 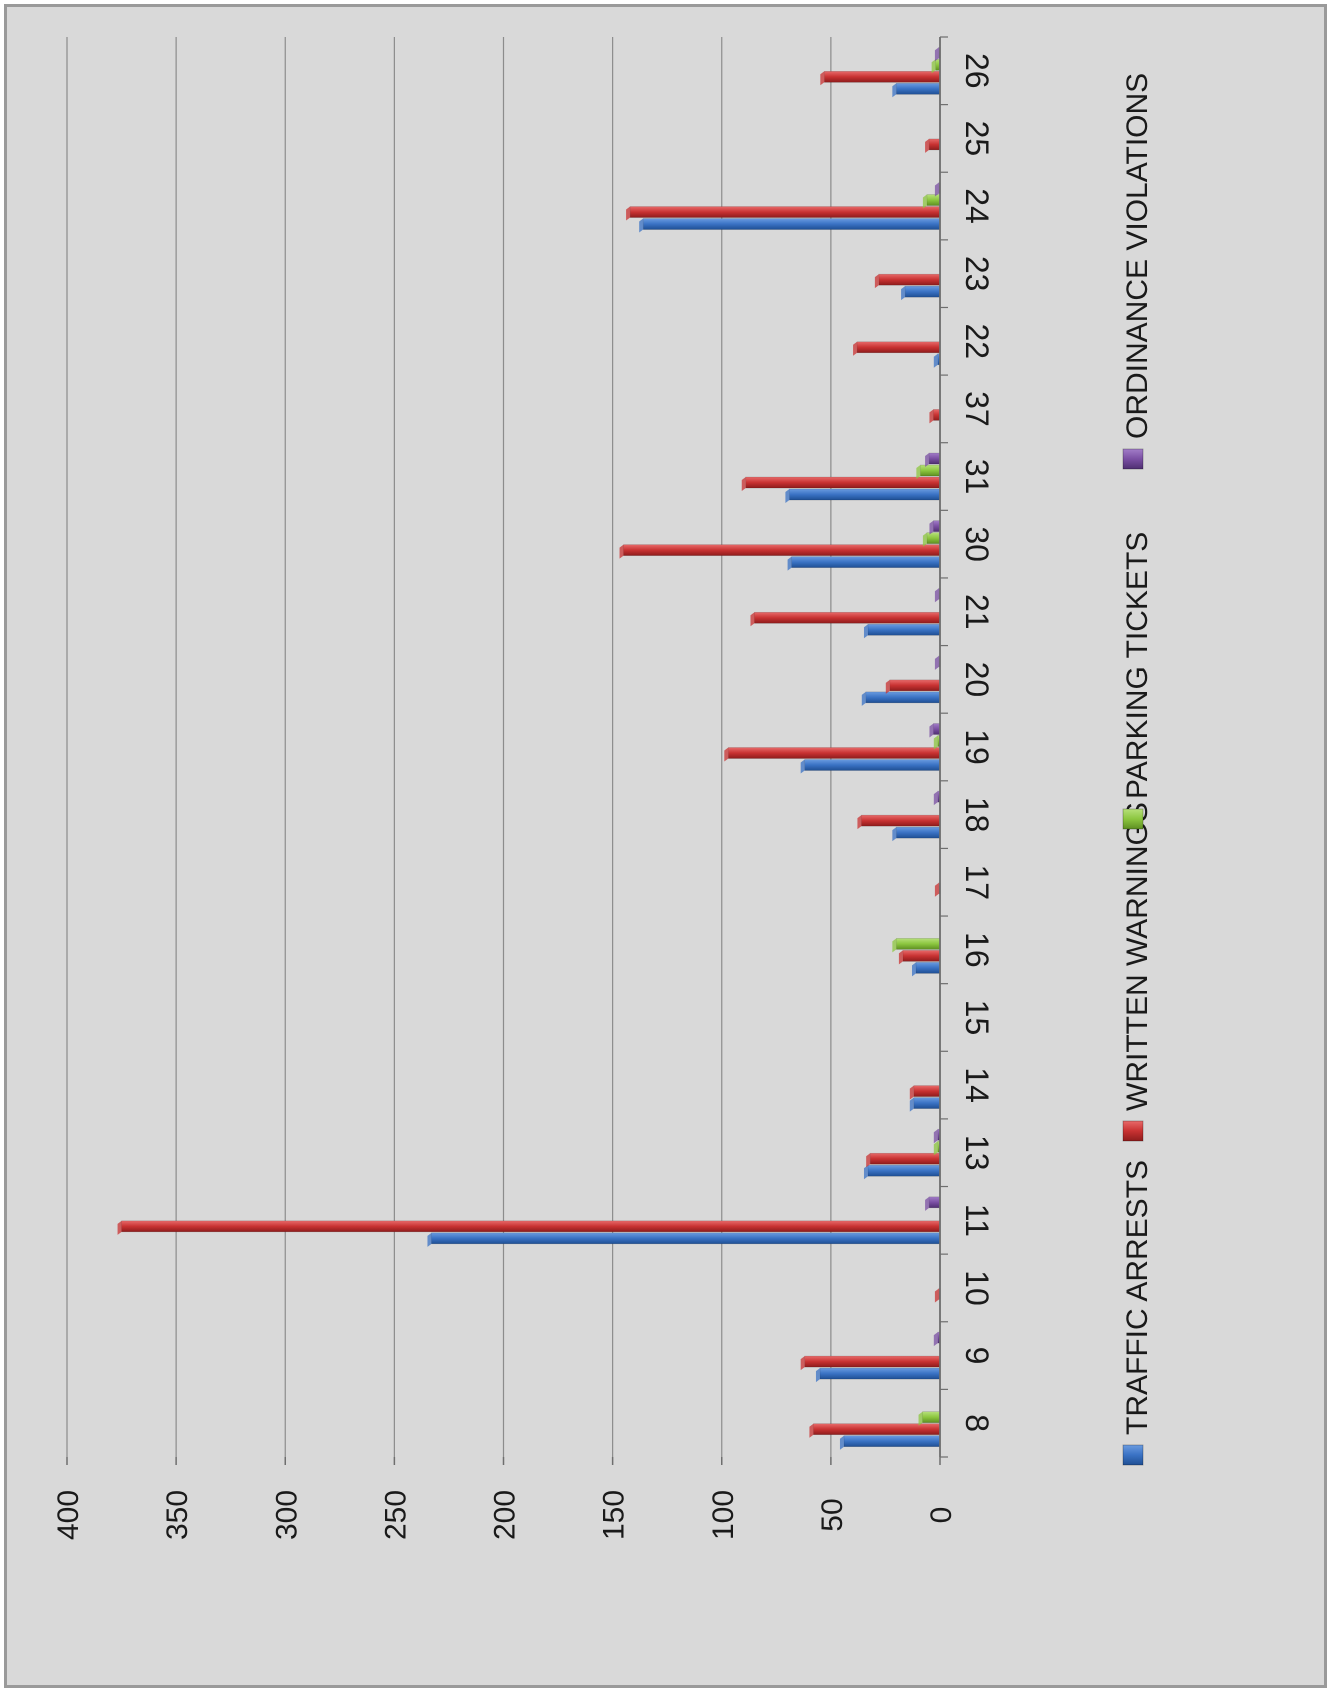 What do you see at coordinates (832, 1514) in the screenshot?
I see `value-axis-tick-label: 50` at bounding box center [832, 1514].